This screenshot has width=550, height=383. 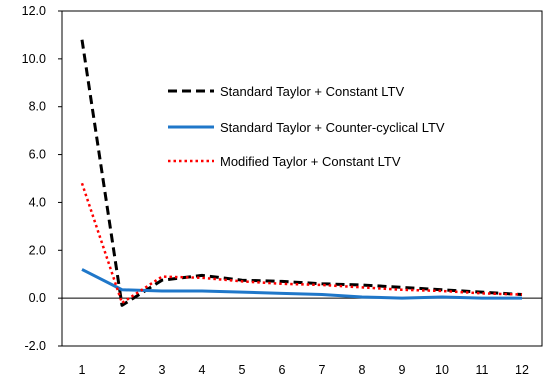 I want to click on y-tick-label: -2.0, so click(x=35, y=346).